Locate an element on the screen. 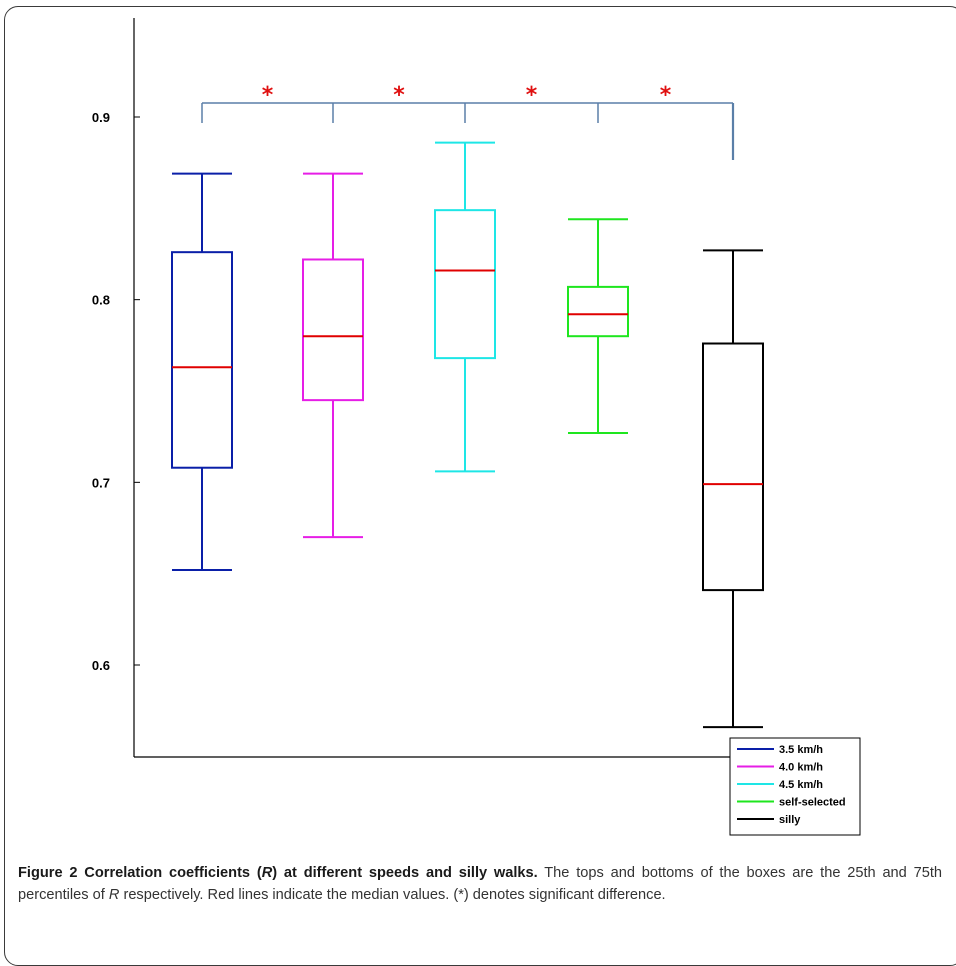 Image resolution: width=956 pixels, height=966 pixels. legend-label: silly is located at coordinates (790, 820).